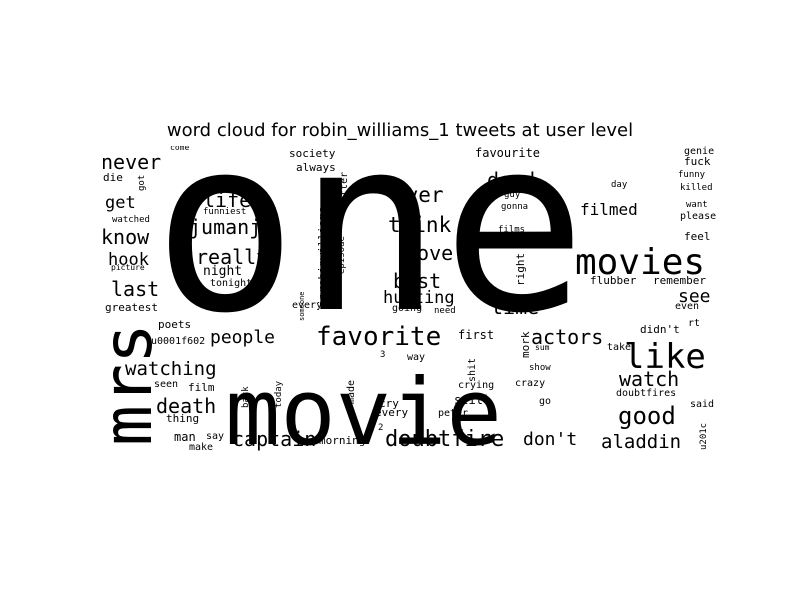 This screenshot has width=800, height=600. What do you see at coordinates (507, 153) in the screenshot?
I see `cloud-word-favourite: favourite` at bounding box center [507, 153].